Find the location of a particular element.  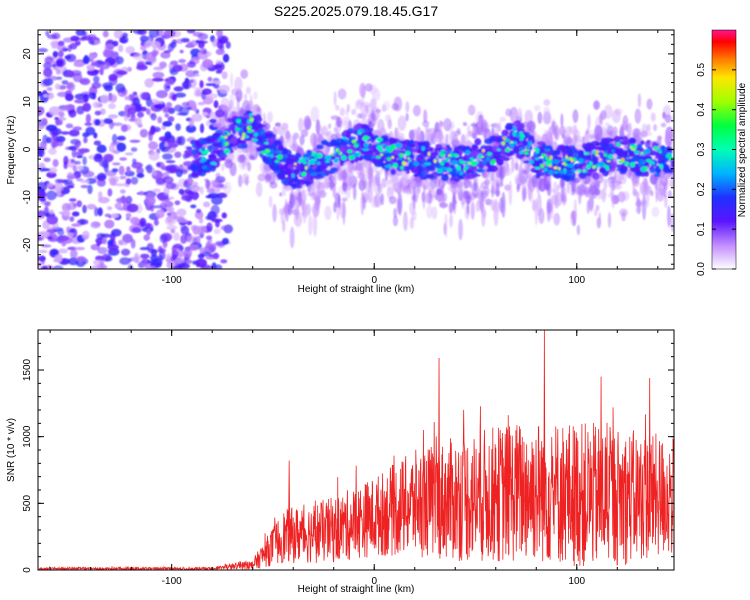

colorbar-tick-label: 0.5 is located at coordinates (701, 69).